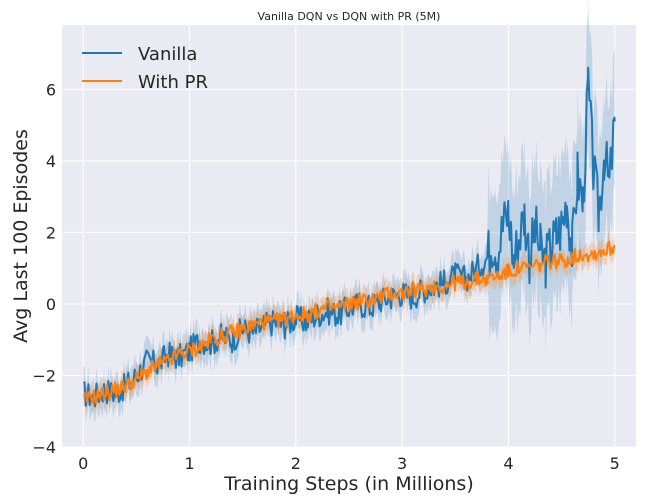 Image resolution: width=648 pixels, height=504 pixels. What do you see at coordinates (402, 463) in the screenshot?
I see `x-tick-label: 3` at bounding box center [402, 463].